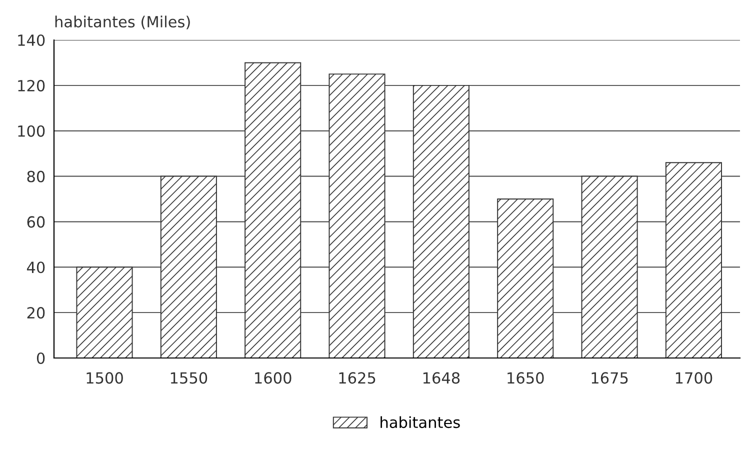 The height and width of the screenshot is (449, 743). What do you see at coordinates (610, 378) in the screenshot?
I see `x-tick-label: 1675` at bounding box center [610, 378].